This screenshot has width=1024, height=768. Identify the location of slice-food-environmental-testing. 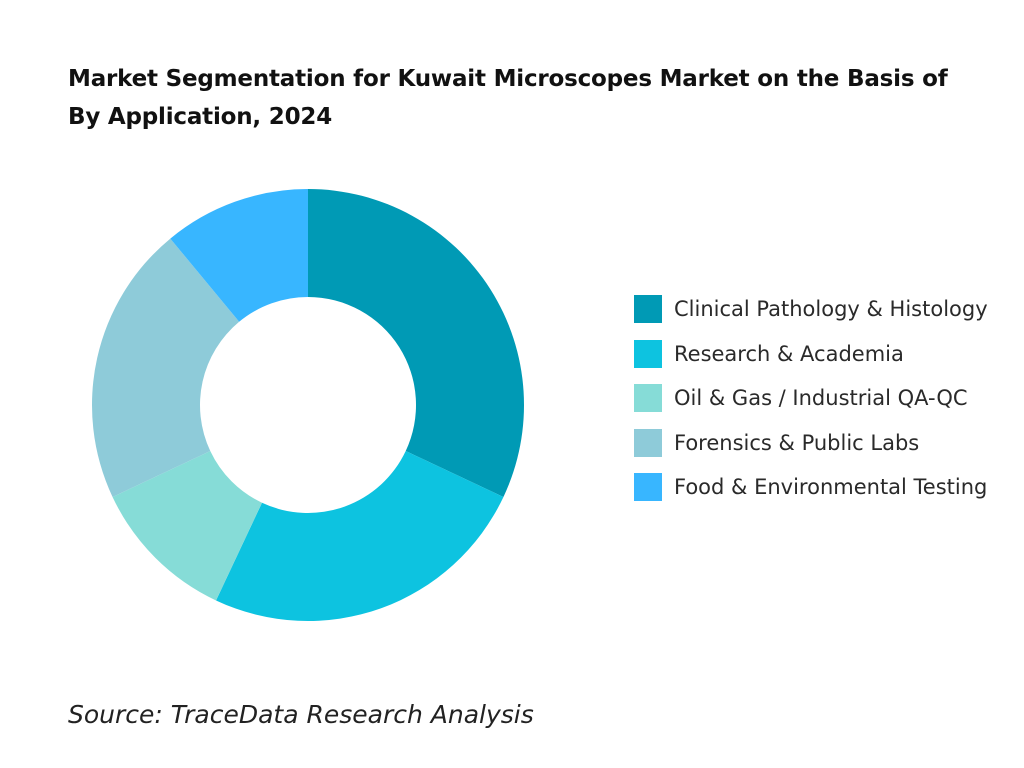
(239, 255).